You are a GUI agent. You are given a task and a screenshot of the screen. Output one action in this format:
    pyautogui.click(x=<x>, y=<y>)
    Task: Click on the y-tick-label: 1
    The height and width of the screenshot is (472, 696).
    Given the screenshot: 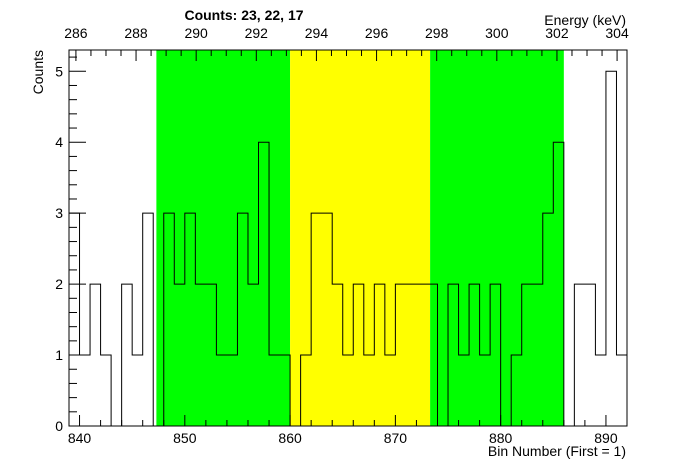 What is the action you would take?
    pyautogui.click(x=59, y=355)
    